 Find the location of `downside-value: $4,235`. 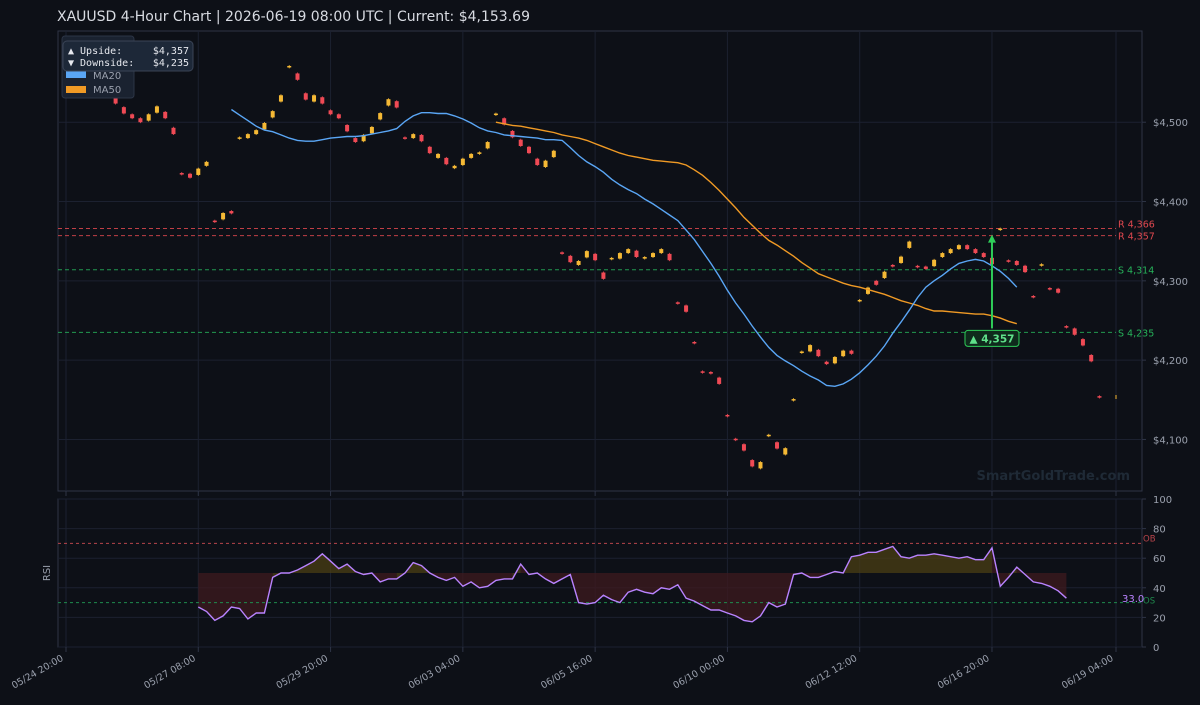

downside-value: $4,235 is located at coordinates (171, 63).